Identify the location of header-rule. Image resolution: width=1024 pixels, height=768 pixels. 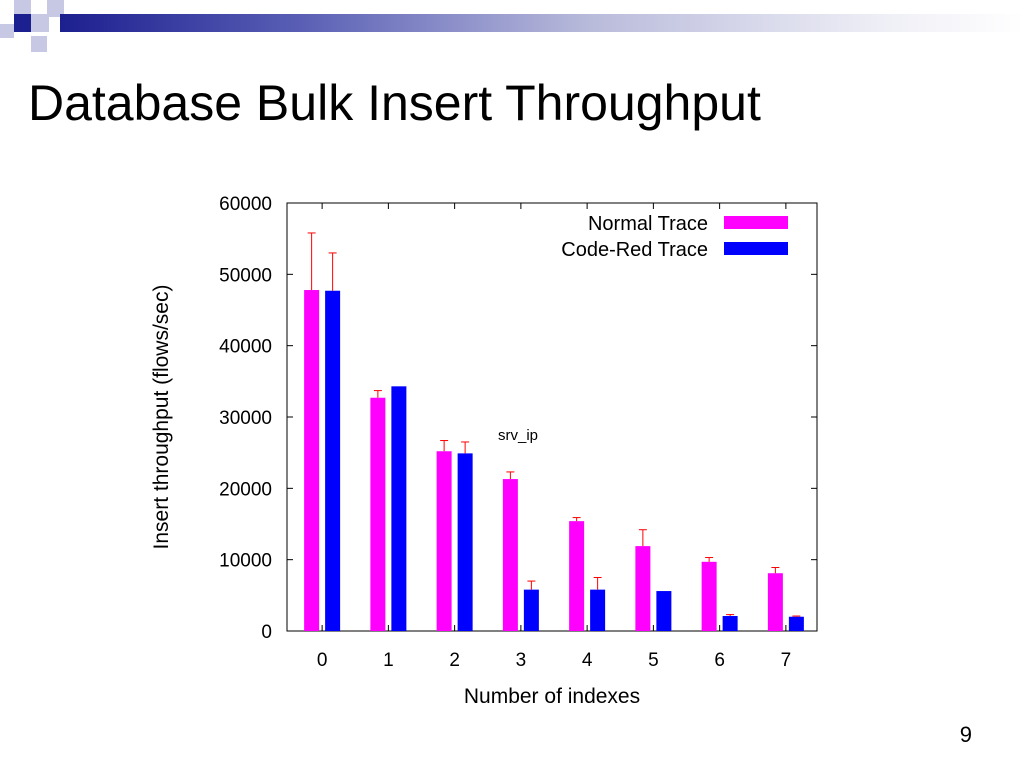
(542, 23).